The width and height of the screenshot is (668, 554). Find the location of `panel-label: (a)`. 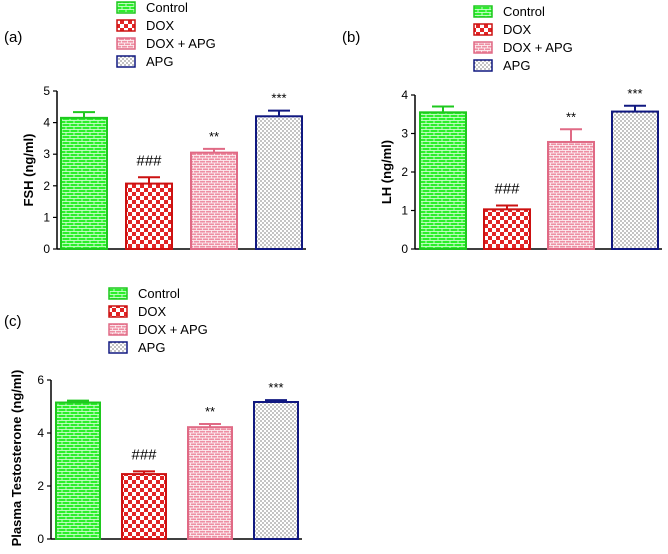

panel-label: (a) is located at coordinates (13, 37).